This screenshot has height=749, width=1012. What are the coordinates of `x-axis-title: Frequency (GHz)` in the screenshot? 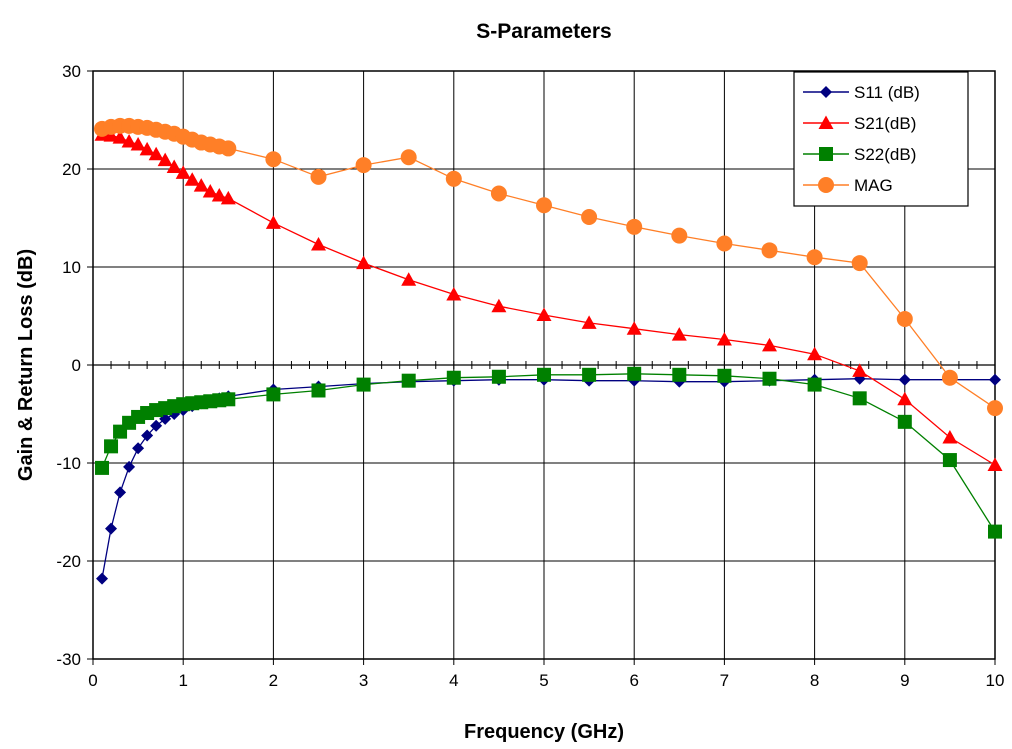 It's located at (544, 732).